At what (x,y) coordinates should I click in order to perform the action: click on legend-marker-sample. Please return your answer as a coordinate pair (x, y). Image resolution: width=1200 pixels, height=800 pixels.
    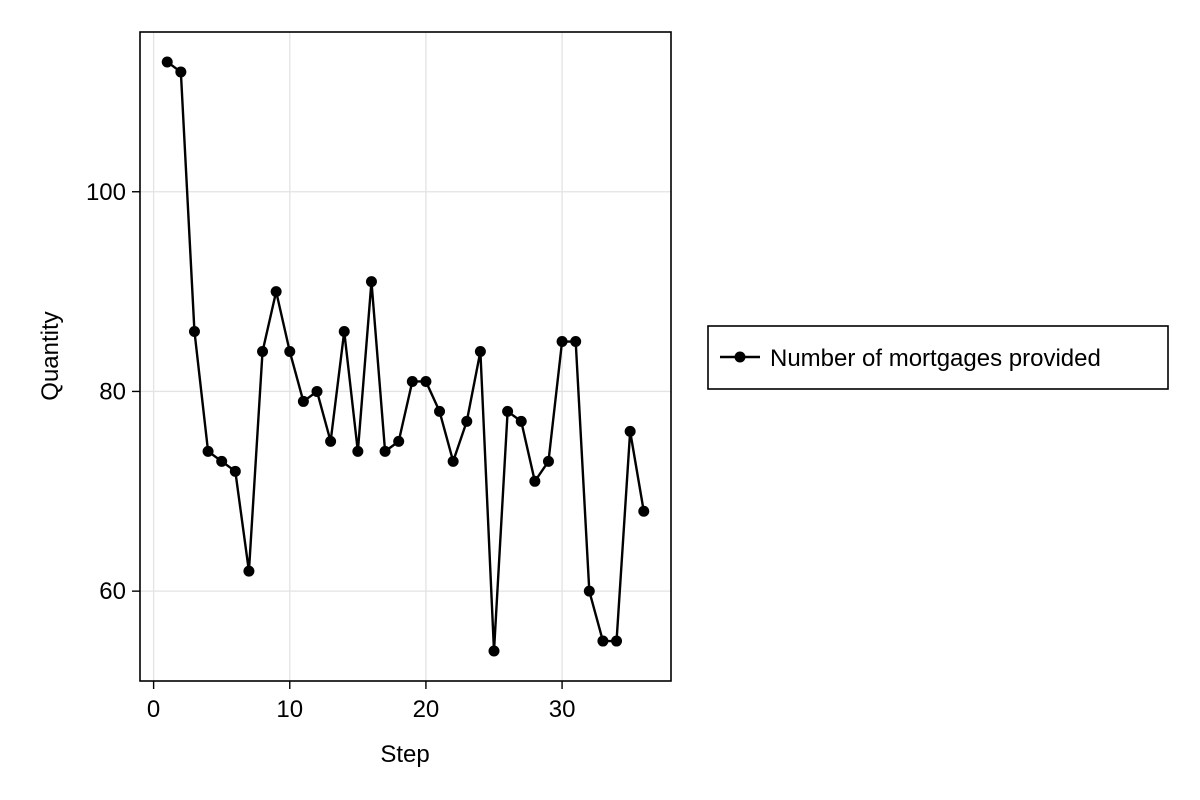
    Looking at the image, I should click on (740, 357).